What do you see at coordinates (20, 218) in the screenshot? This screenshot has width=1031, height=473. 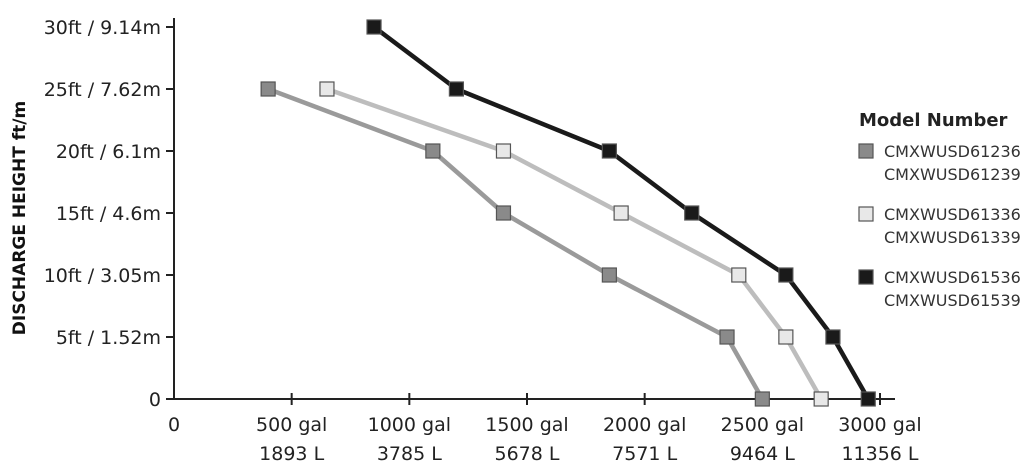 I see `y-axis-label: DISCHARGE HEIGHT ft/m` at bounding box center [20, 218].